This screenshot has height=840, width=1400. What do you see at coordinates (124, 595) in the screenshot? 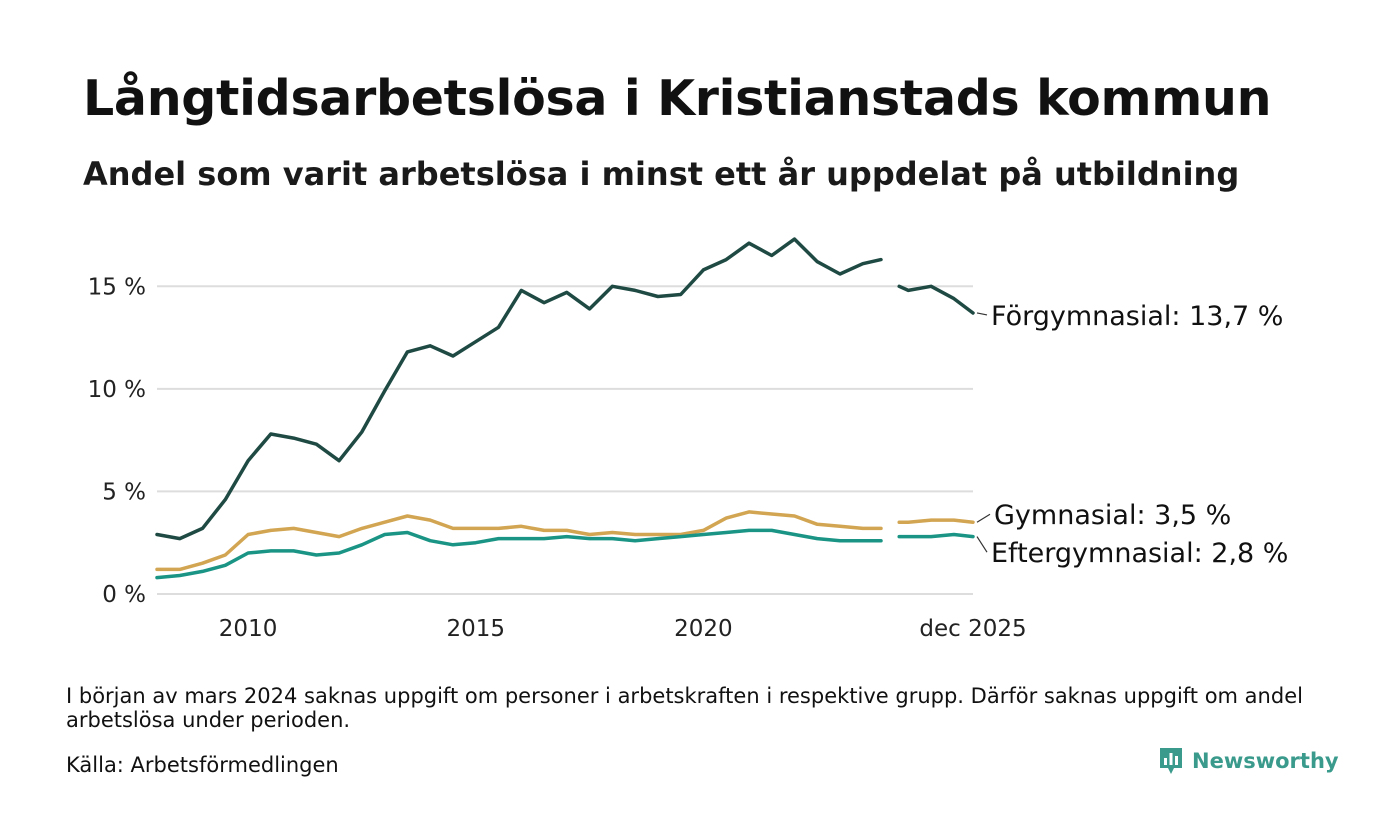
I see `y-tick-label: 0 %` at bounding box center [124, 595].